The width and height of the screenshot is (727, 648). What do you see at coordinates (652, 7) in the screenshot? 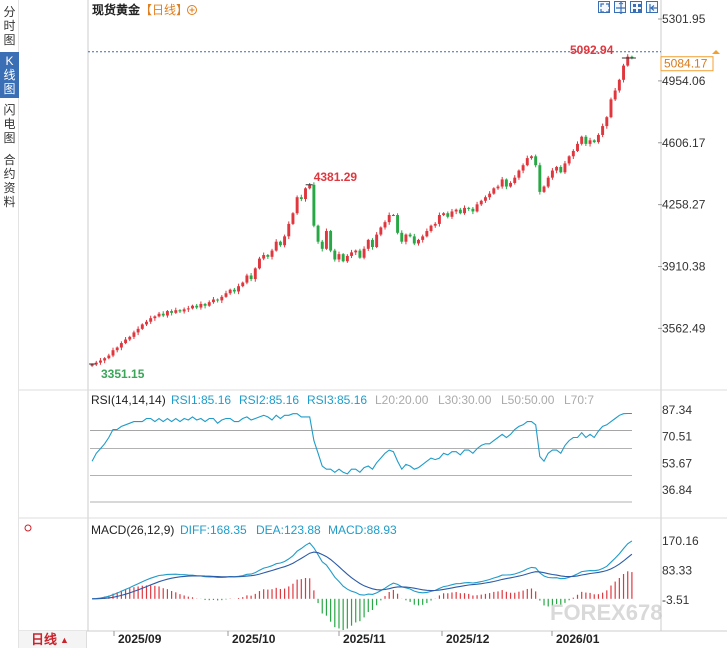
I see `zoom-out-icon` at bounding box center [652, 7].